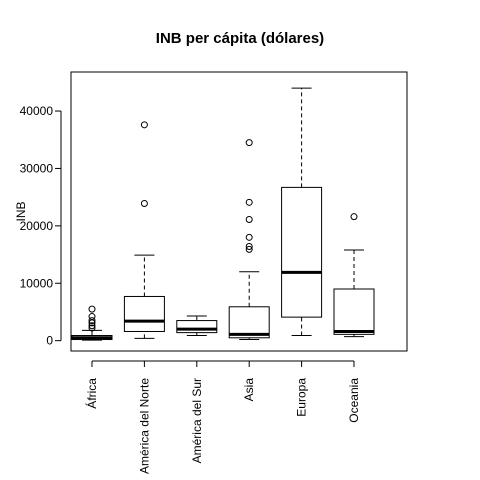  What do you see at coordinates (91, 393) in the screenshot?
I see `x-tick-label: África` at bounding box center [91, 393].